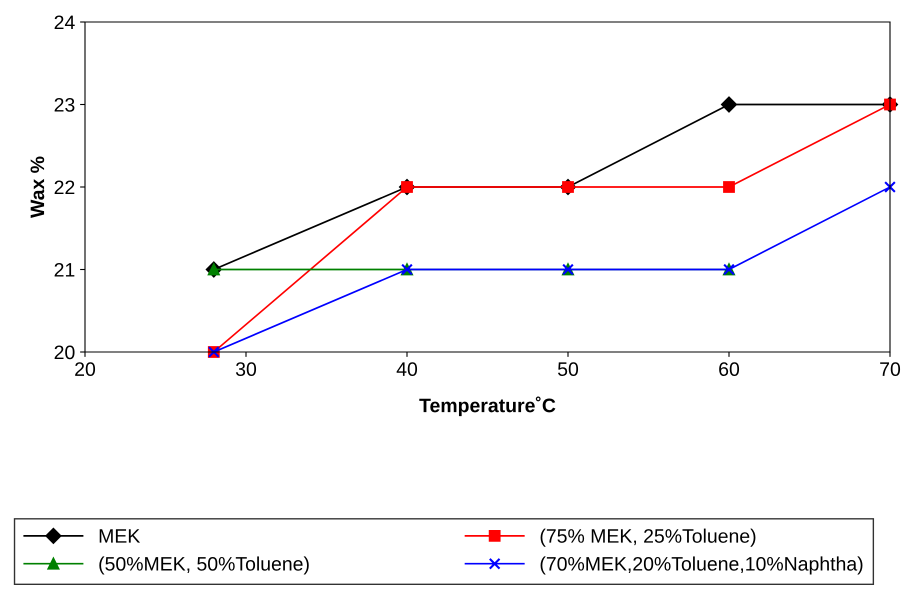 This screenshot has width=906, height=594. What do you see at coordinates (64, 352) in the screenshot?
I see `y-tick-label: 20` at bounding box center [64, 352].